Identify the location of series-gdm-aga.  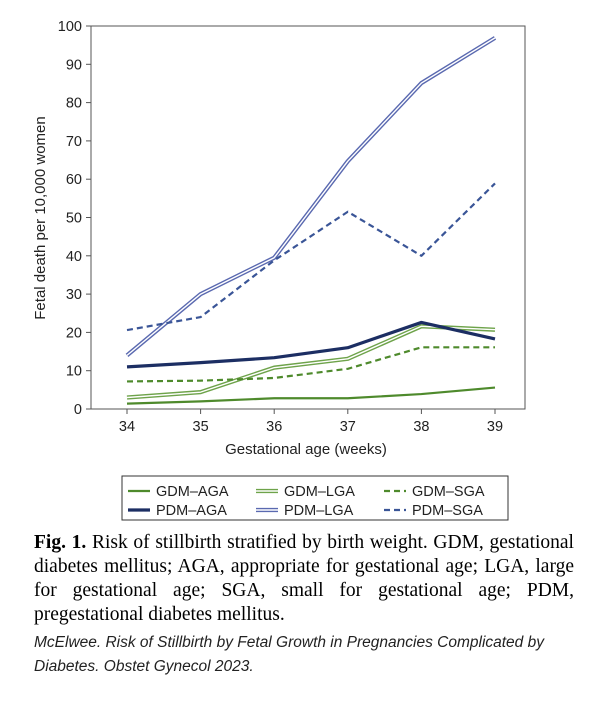
(311, 395).